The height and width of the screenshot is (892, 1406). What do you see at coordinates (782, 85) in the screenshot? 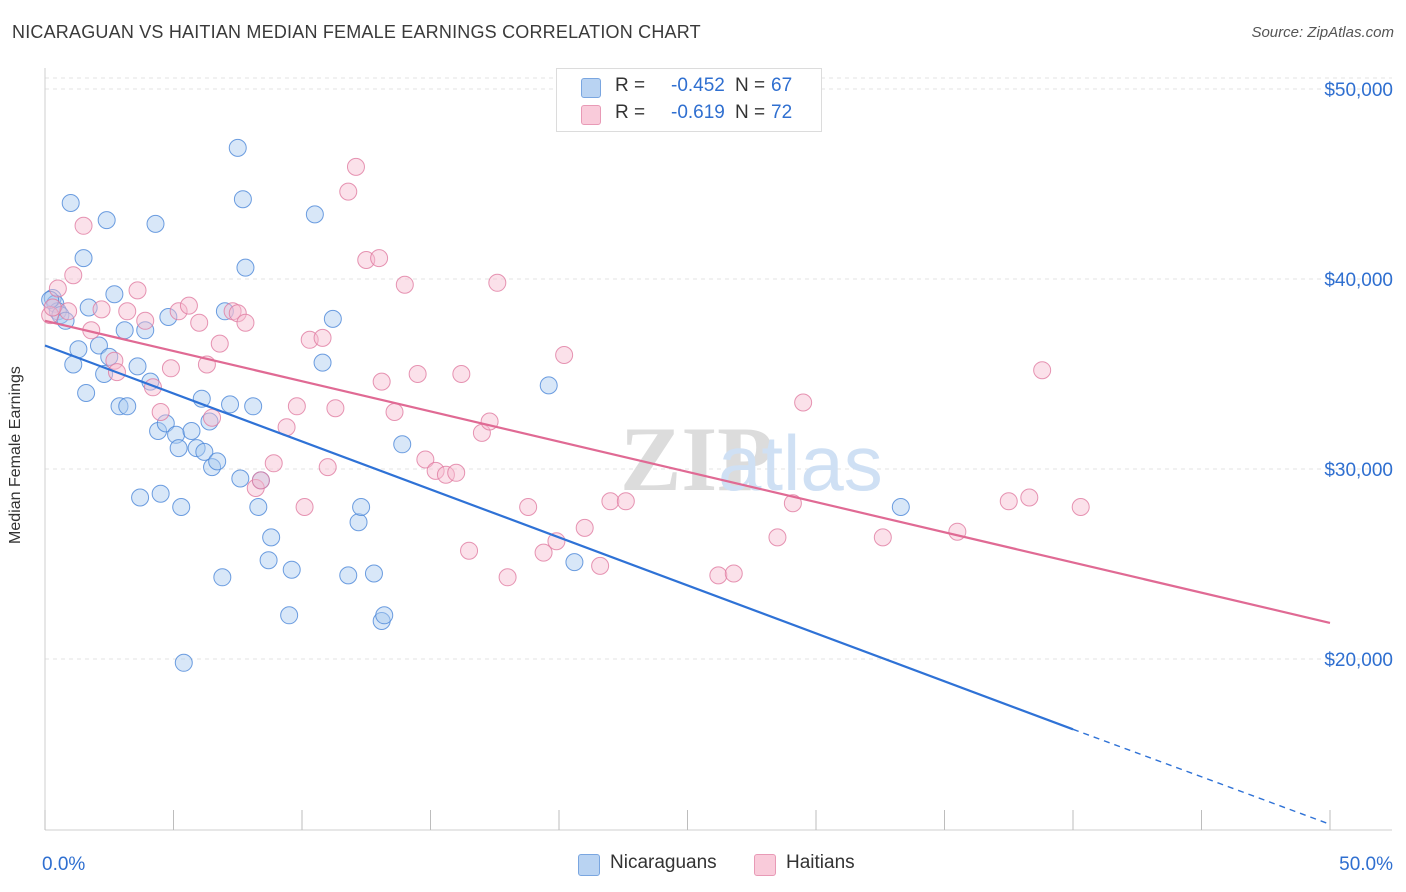
I see `legend-n-value: 67` at bounding box center [782, 85].